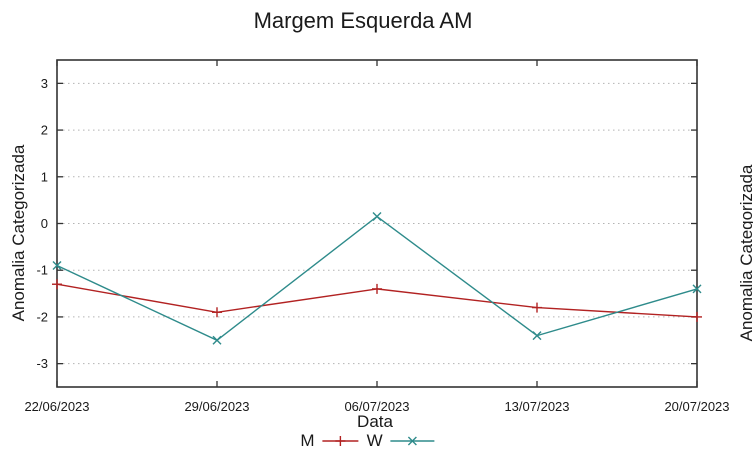  What do you see at coordinates (42, 363) in the screenshot?
I see `y-tick-label: -3` at bounding box center [42, 363].